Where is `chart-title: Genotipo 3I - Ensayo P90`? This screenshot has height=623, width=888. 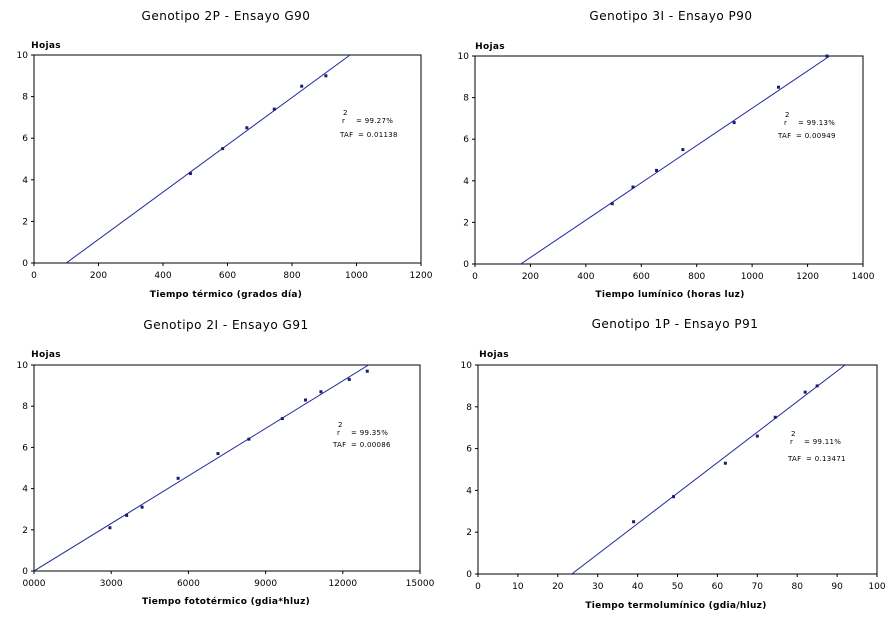
chart-title: Genotipo 3I - Ensayo P90 is located at coordinates (670, 16).